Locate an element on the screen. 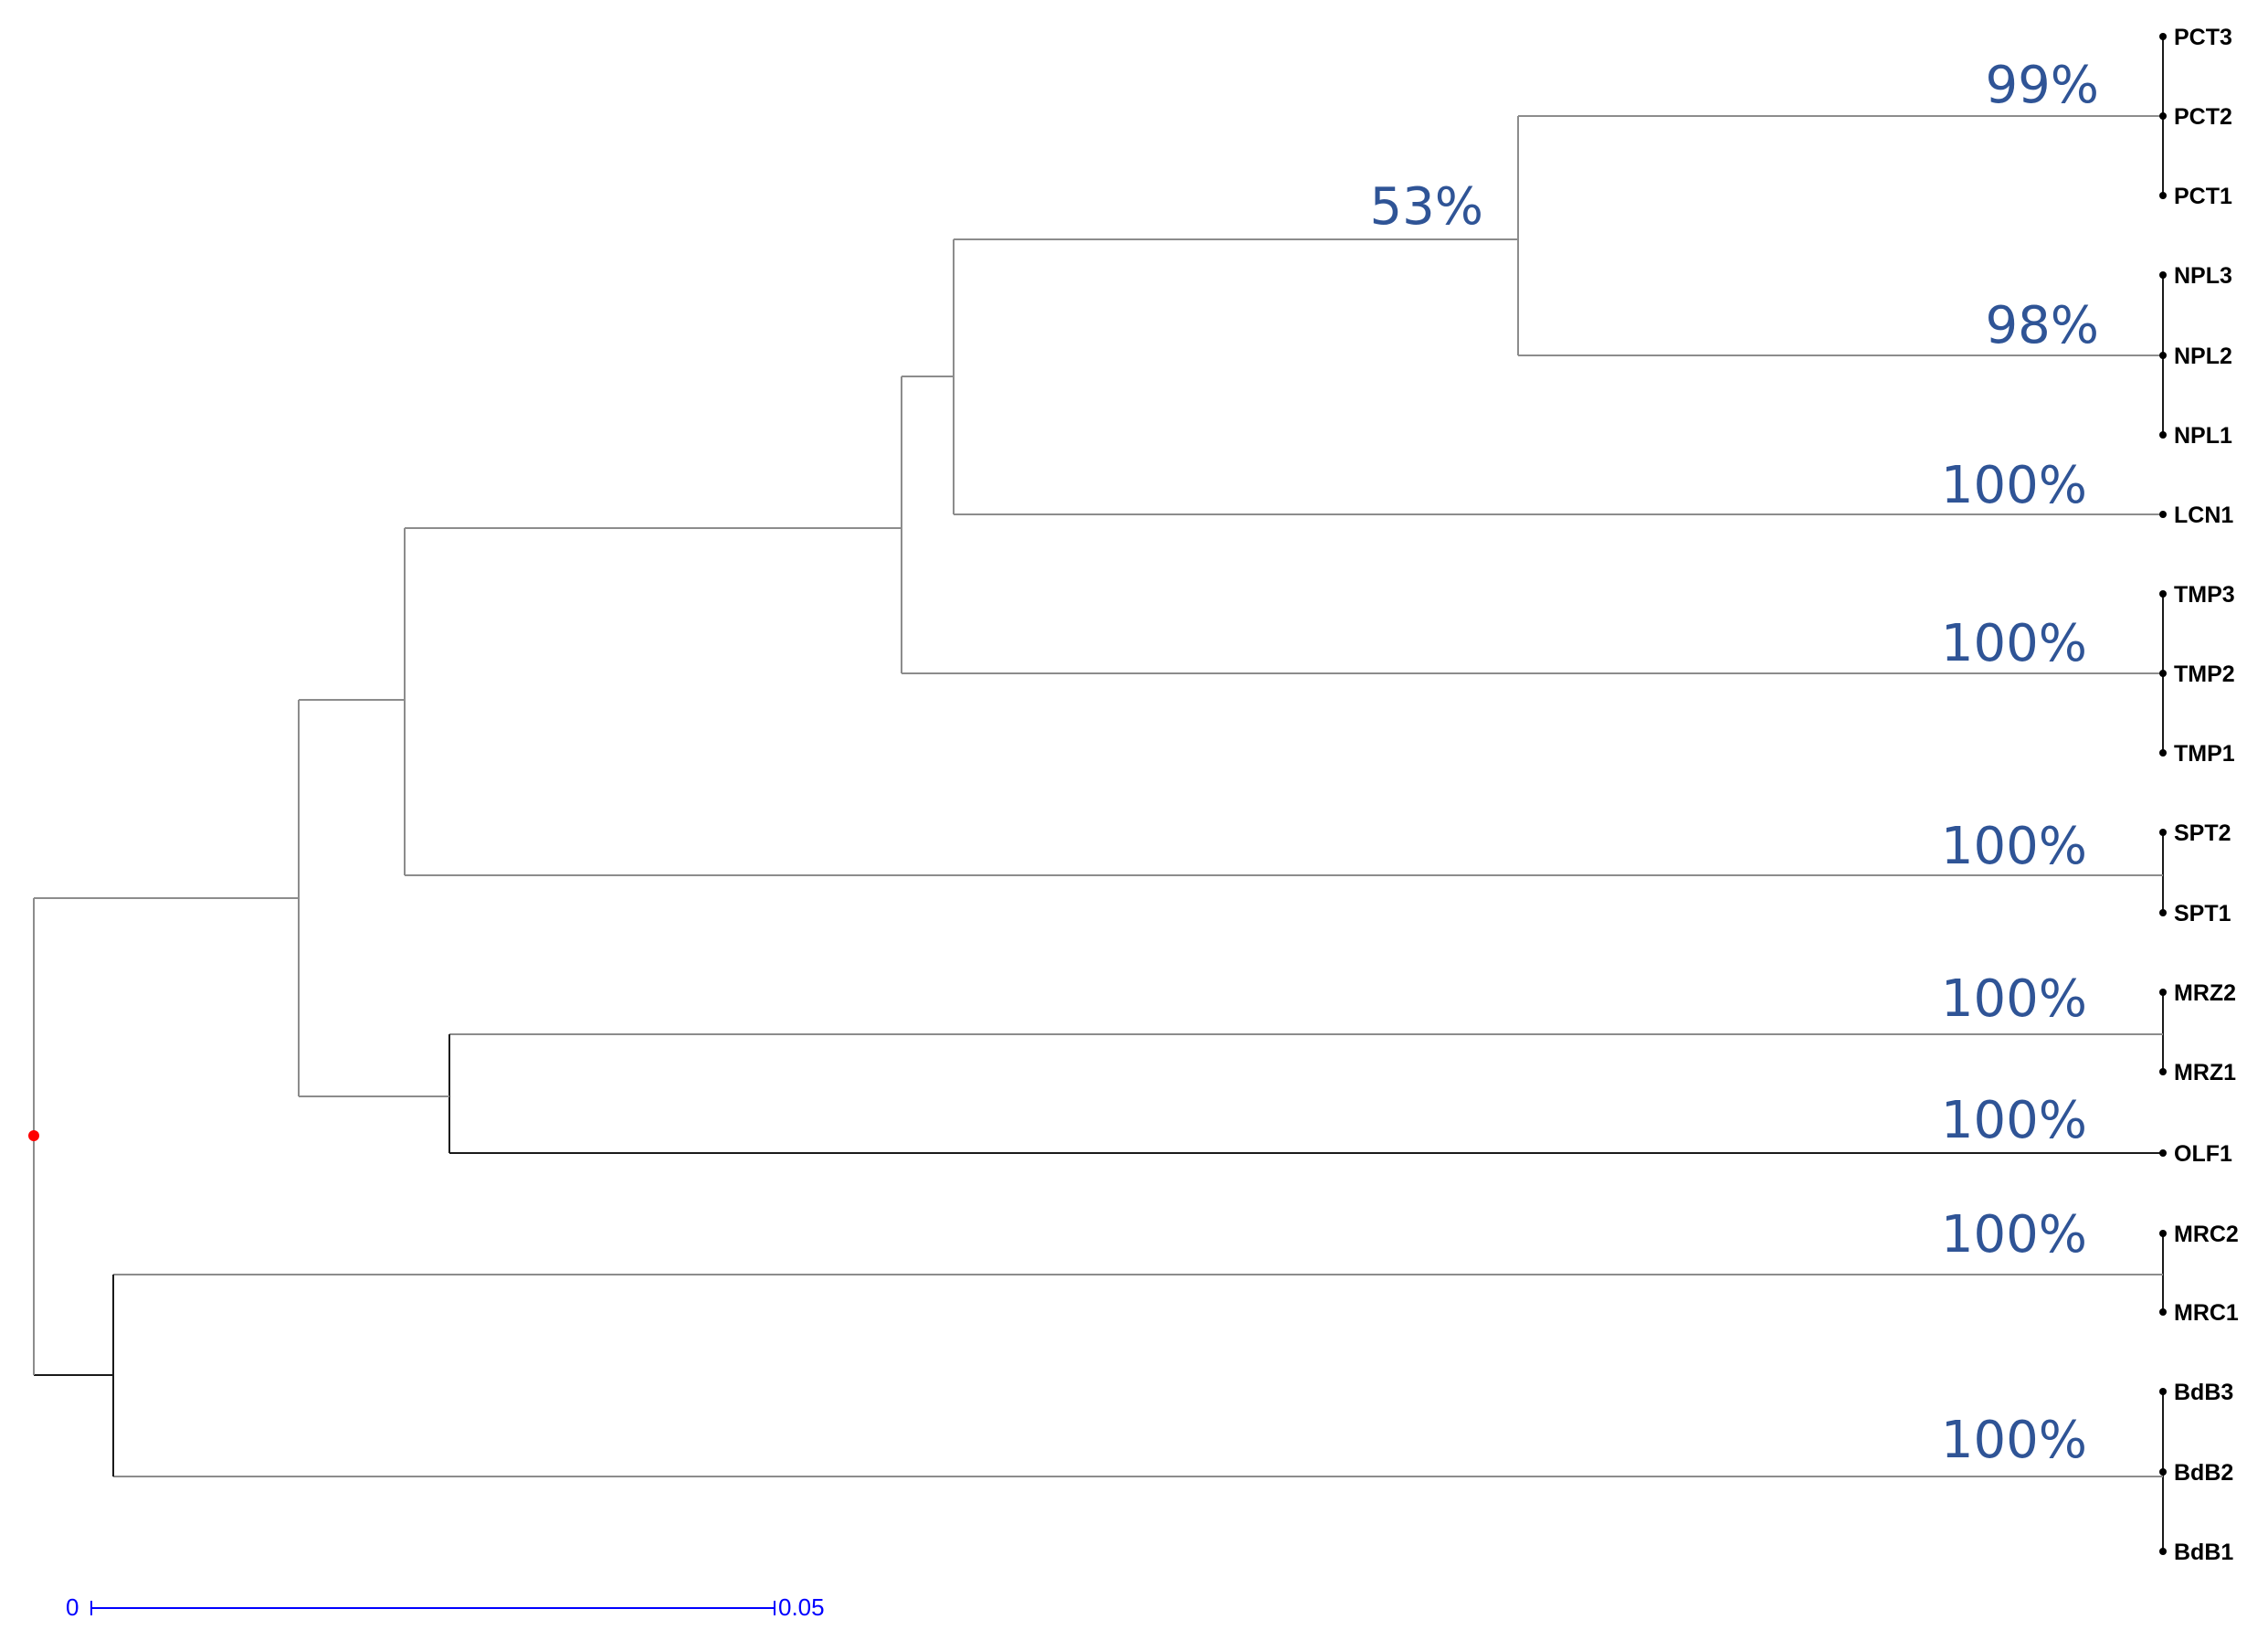  leaf-label: TMP3 is located at coordinates (2204, 595).